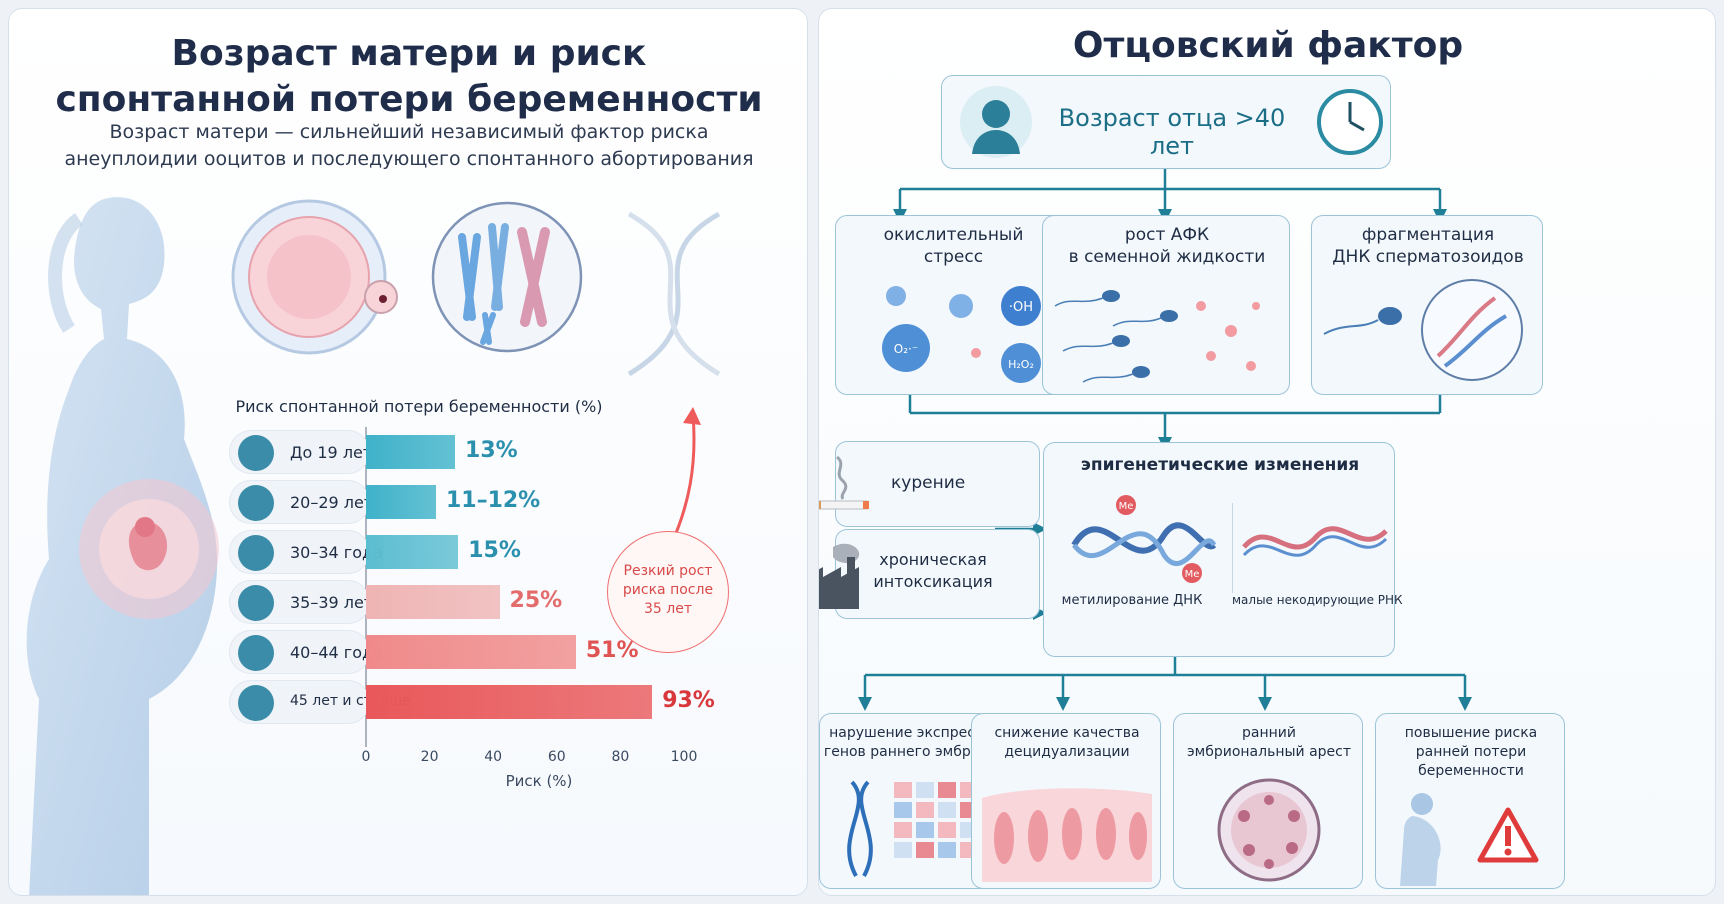  What do you see at coordinates (844, 482) in the screenshot?
I see `cigarette-icon` at bounding box center [844, 482].